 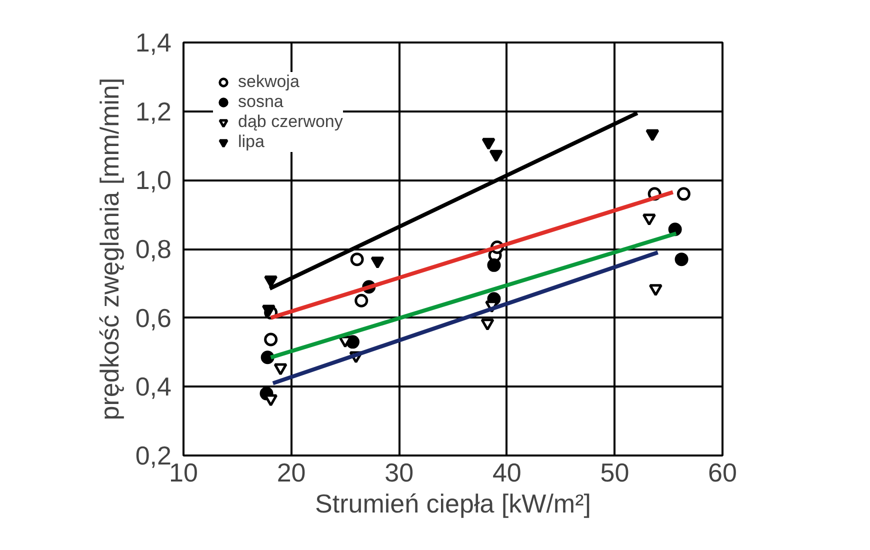 I want to click on y-axis-title: prędkość zwęglania [mm/min], so click(x=109, y=249).